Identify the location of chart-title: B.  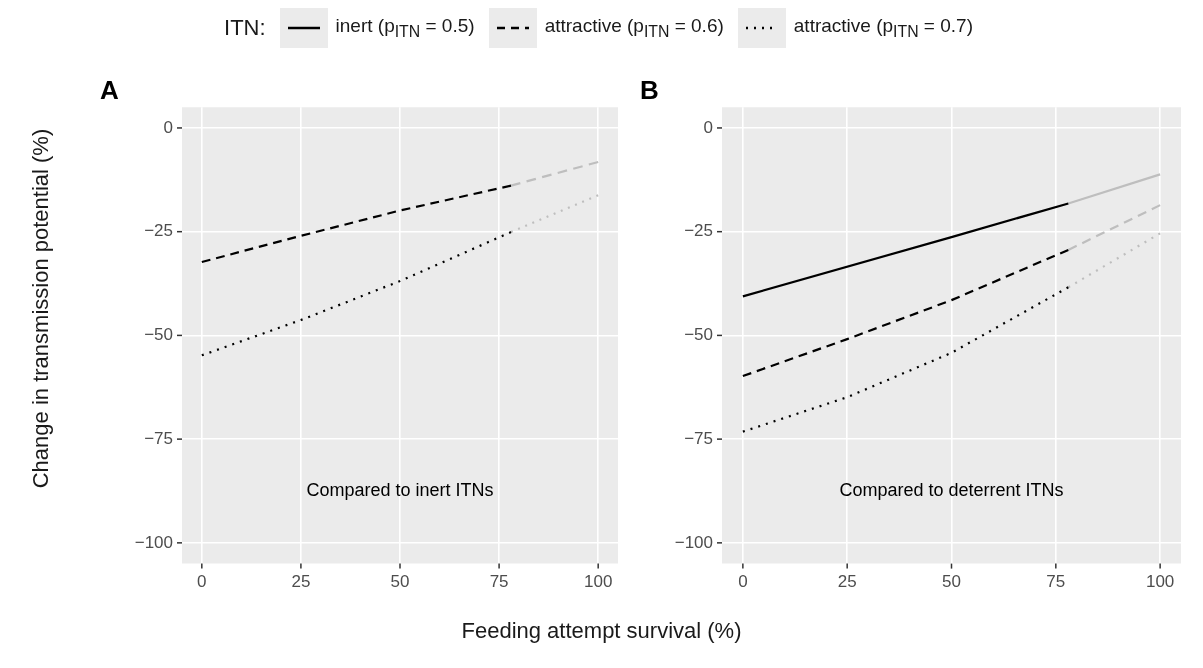
(649, 89).